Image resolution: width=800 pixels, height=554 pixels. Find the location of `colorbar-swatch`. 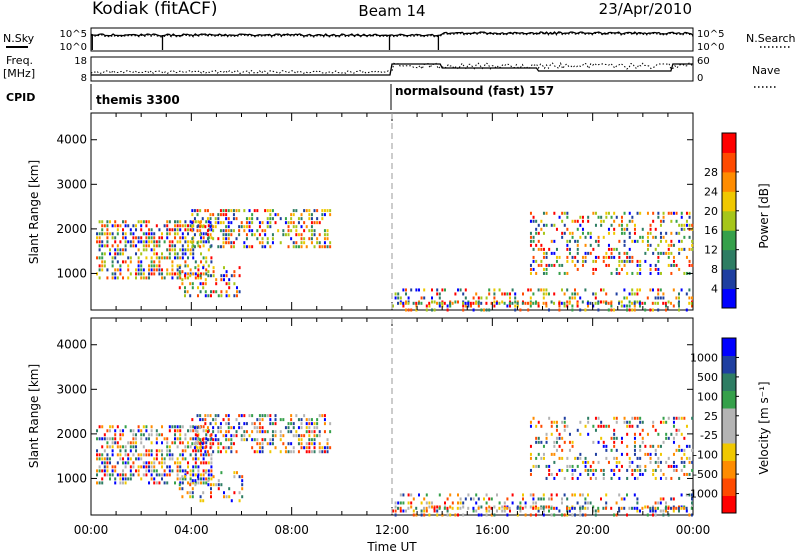

colorbar-swatch is located at coordinates (729, 487).